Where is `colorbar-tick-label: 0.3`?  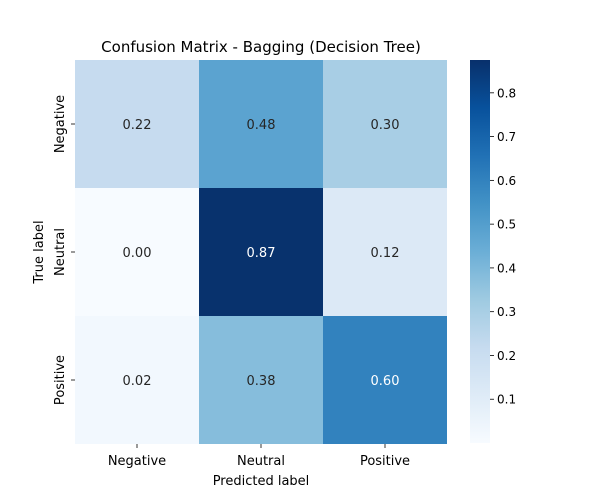 colorbar-tick-label: 0.3 is located at coordinates (506, 312).